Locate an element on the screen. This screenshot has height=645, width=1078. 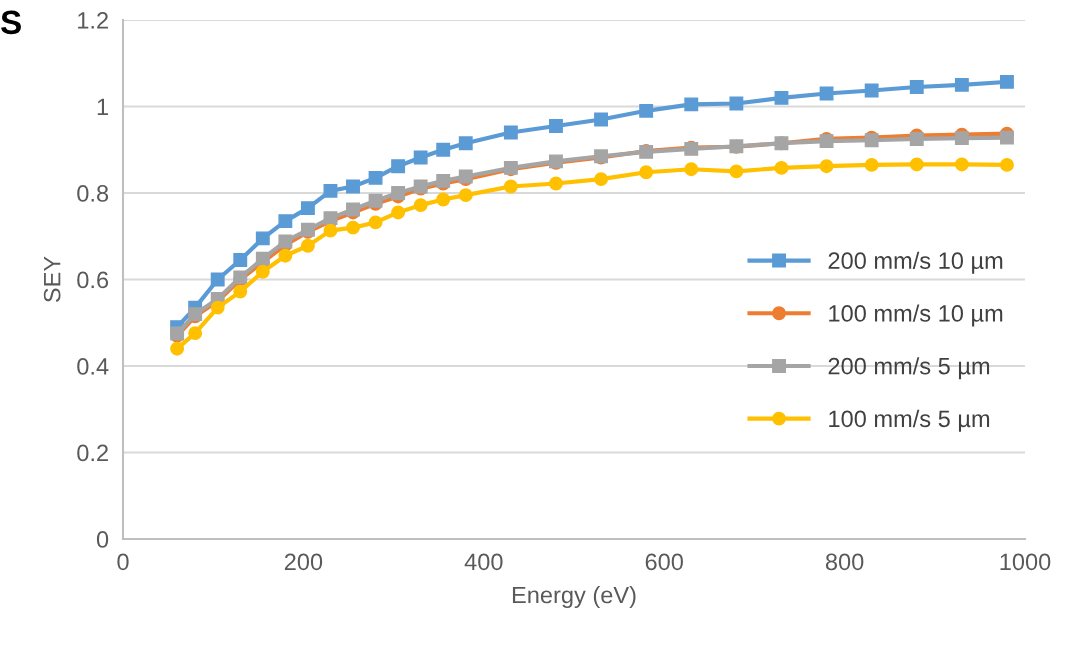
x-tick-label: 1000 is located at coordinates (1025, 562).